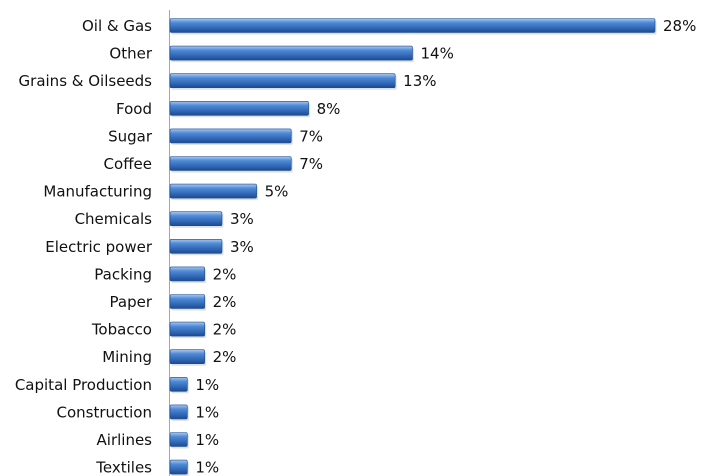 This screenshot has width=701, height=476. I want to click on category-label: Chemicals, so click(114, 219).